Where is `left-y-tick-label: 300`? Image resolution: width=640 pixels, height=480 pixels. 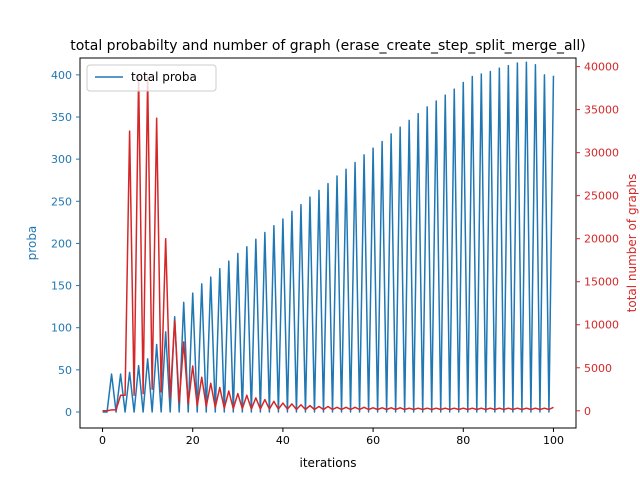
left-y-tick-label: 300 is located at coordinates (61, 159).